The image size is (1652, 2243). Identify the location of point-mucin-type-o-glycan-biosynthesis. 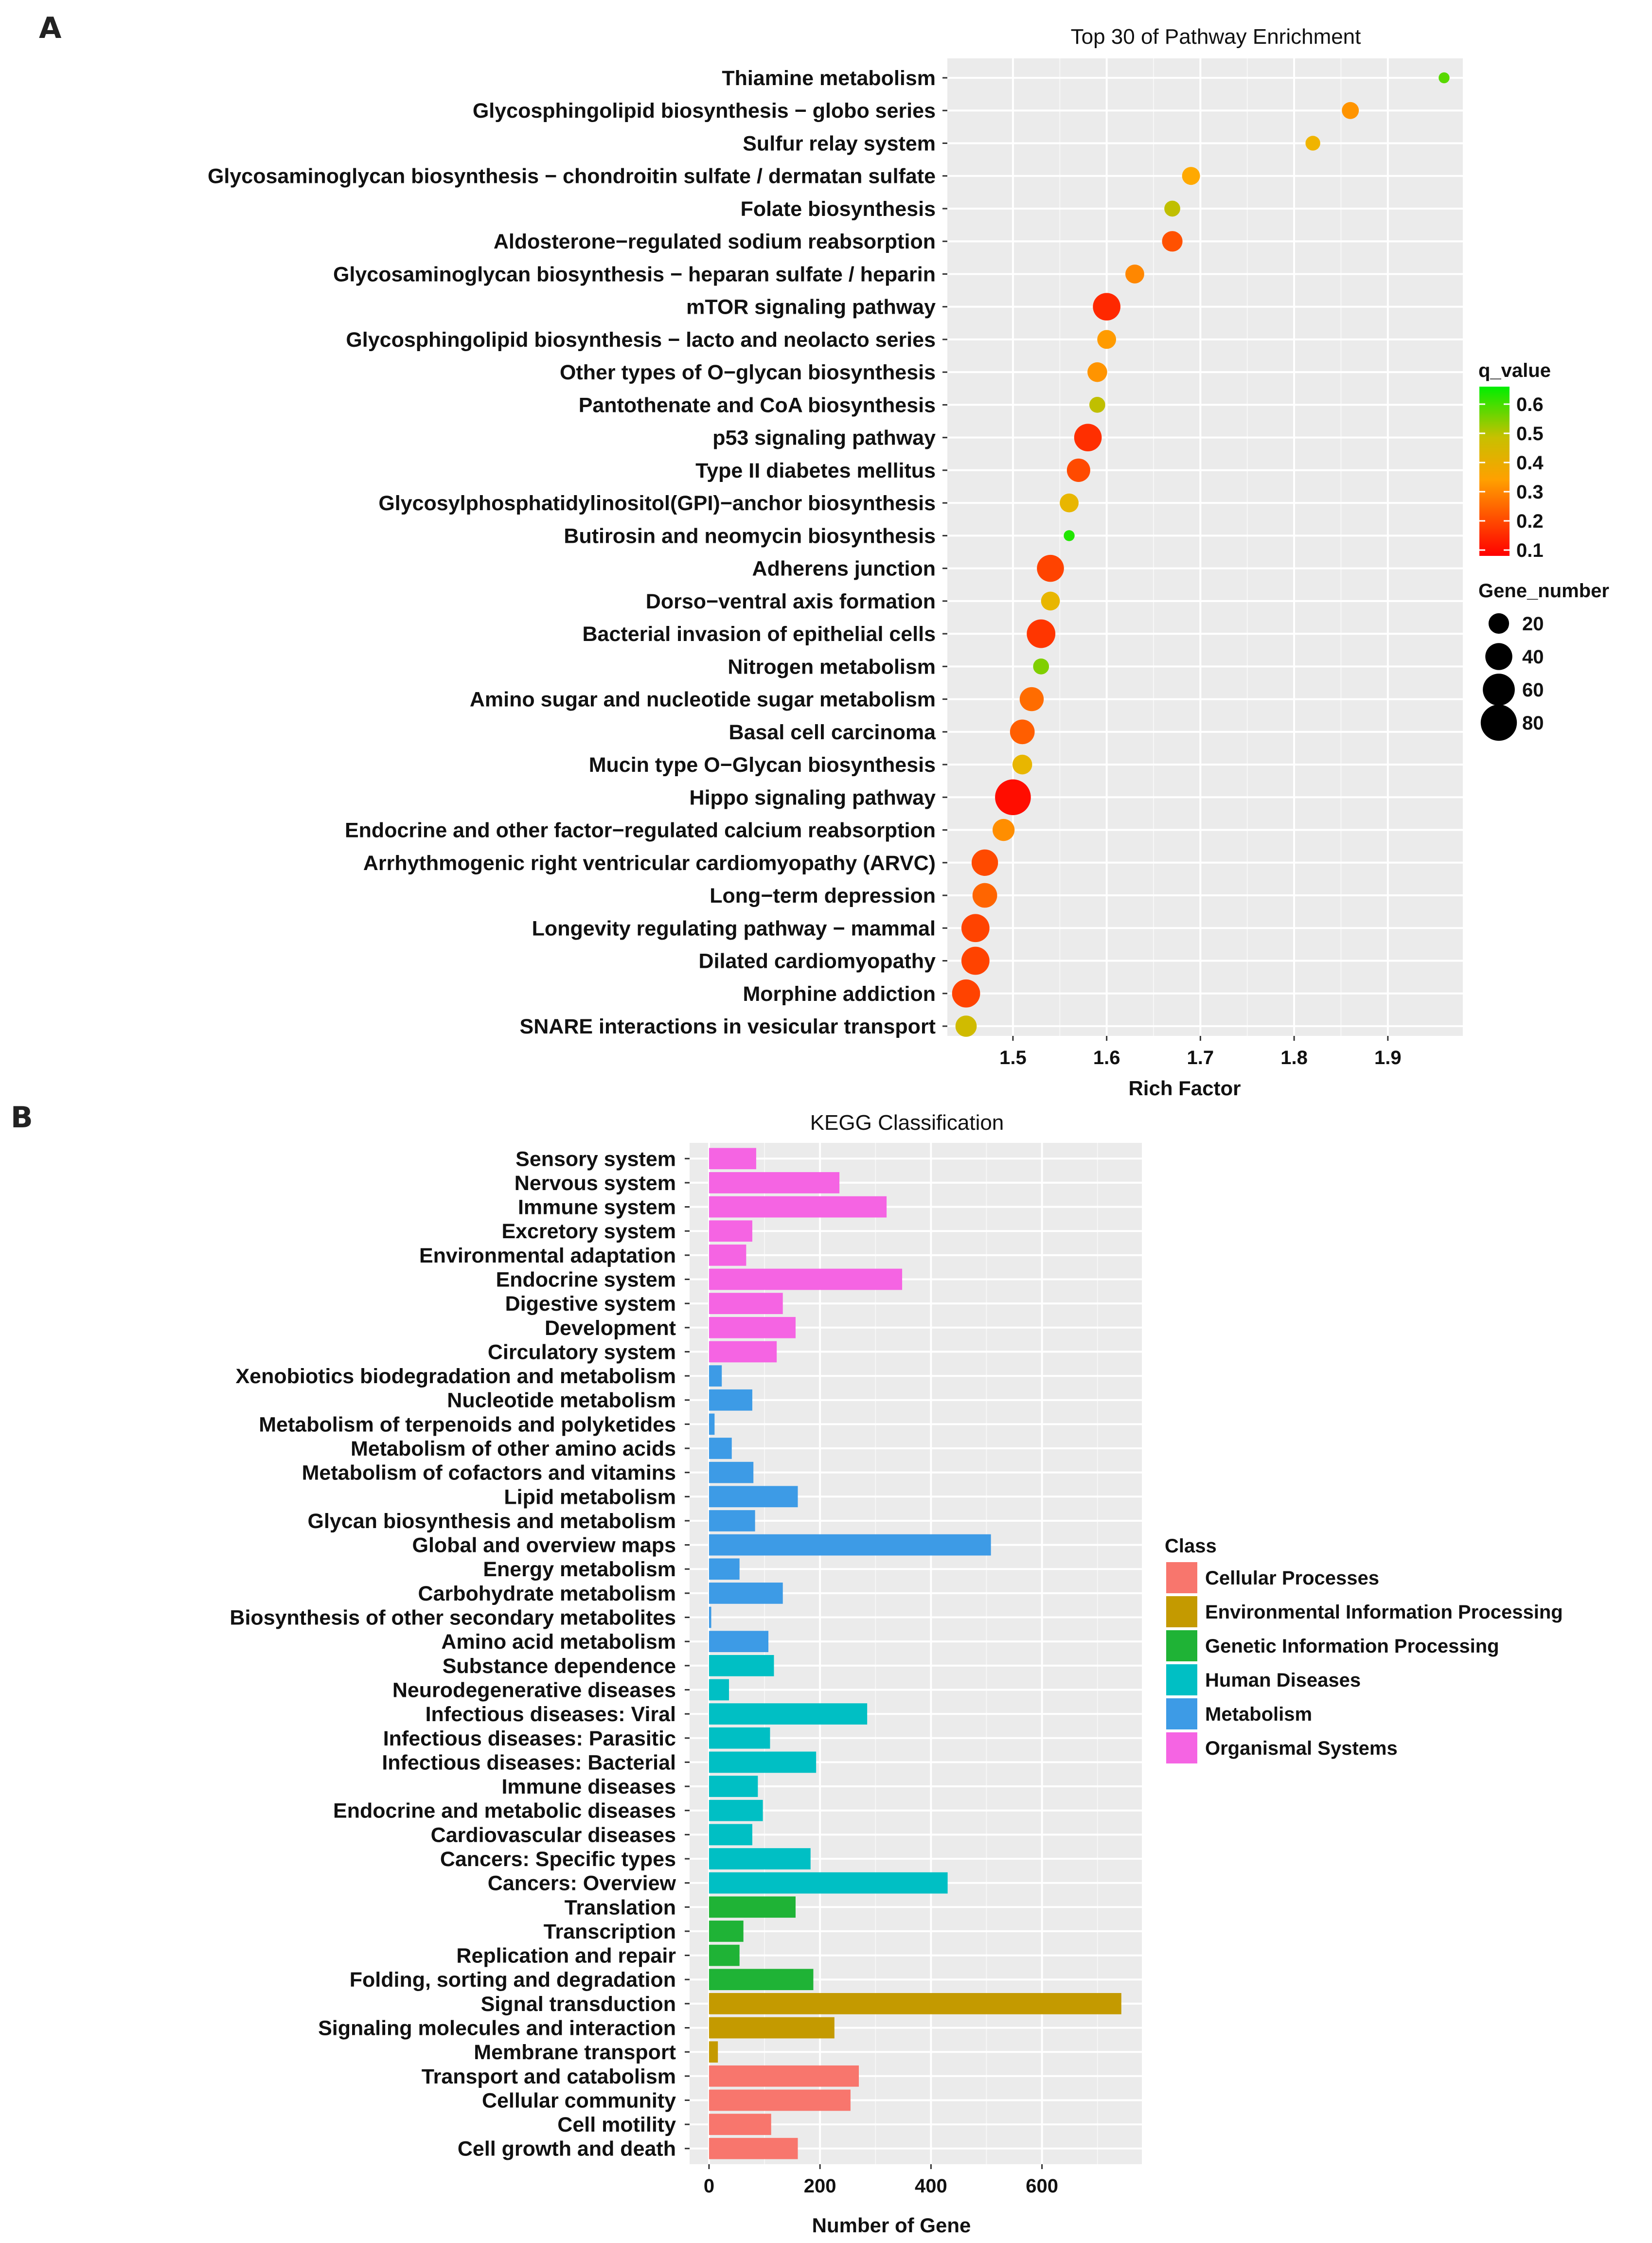
(1022, 764).